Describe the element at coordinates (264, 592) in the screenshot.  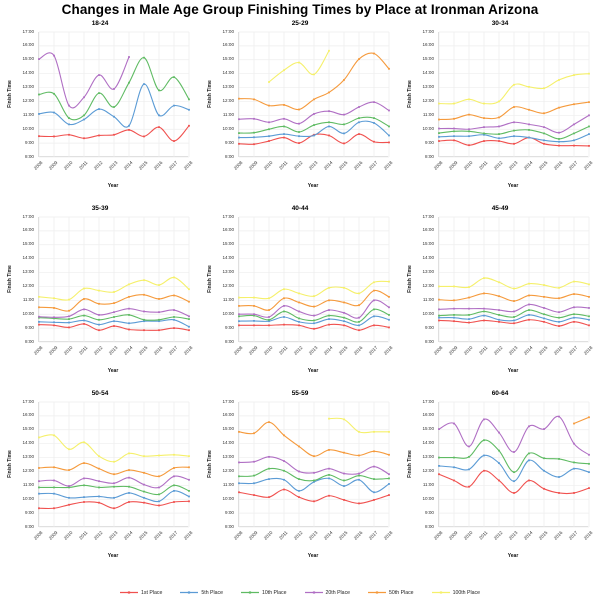
I see `legend-item-10th-place: 10th Place` at that location.